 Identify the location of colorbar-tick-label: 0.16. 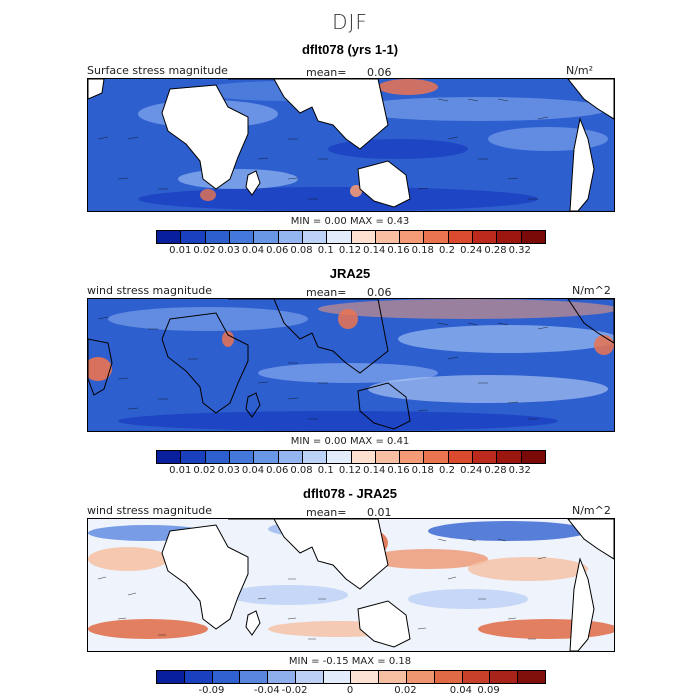
(398, 250).